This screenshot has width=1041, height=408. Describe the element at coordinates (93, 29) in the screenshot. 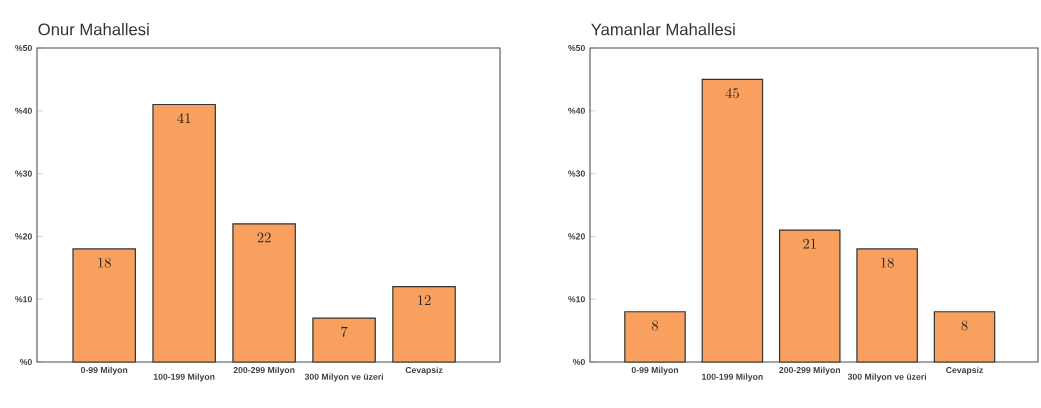

I see `chart-title: Onur Mahallesi` at that location.